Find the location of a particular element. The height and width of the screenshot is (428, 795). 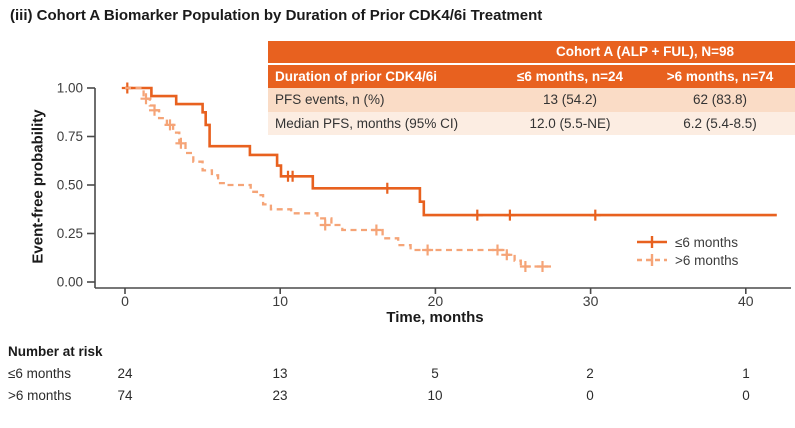

risk-count: 2 is located at coordinates (590, 373).